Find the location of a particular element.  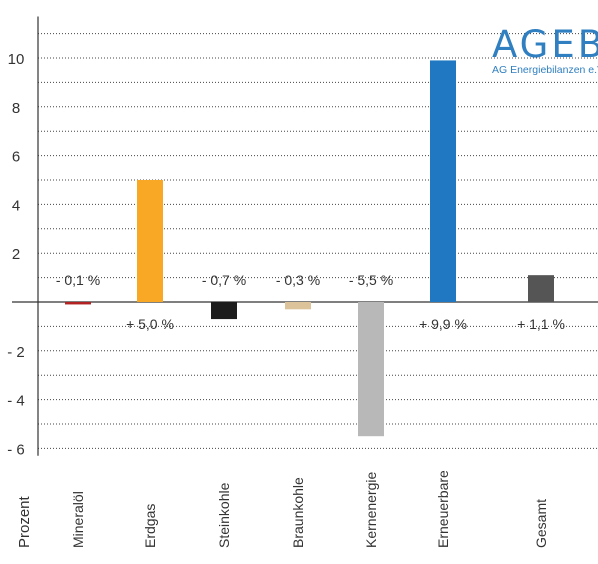

logo-subtitle: AG Energiebilanzen e.V. is located at coordinates (545, 70).